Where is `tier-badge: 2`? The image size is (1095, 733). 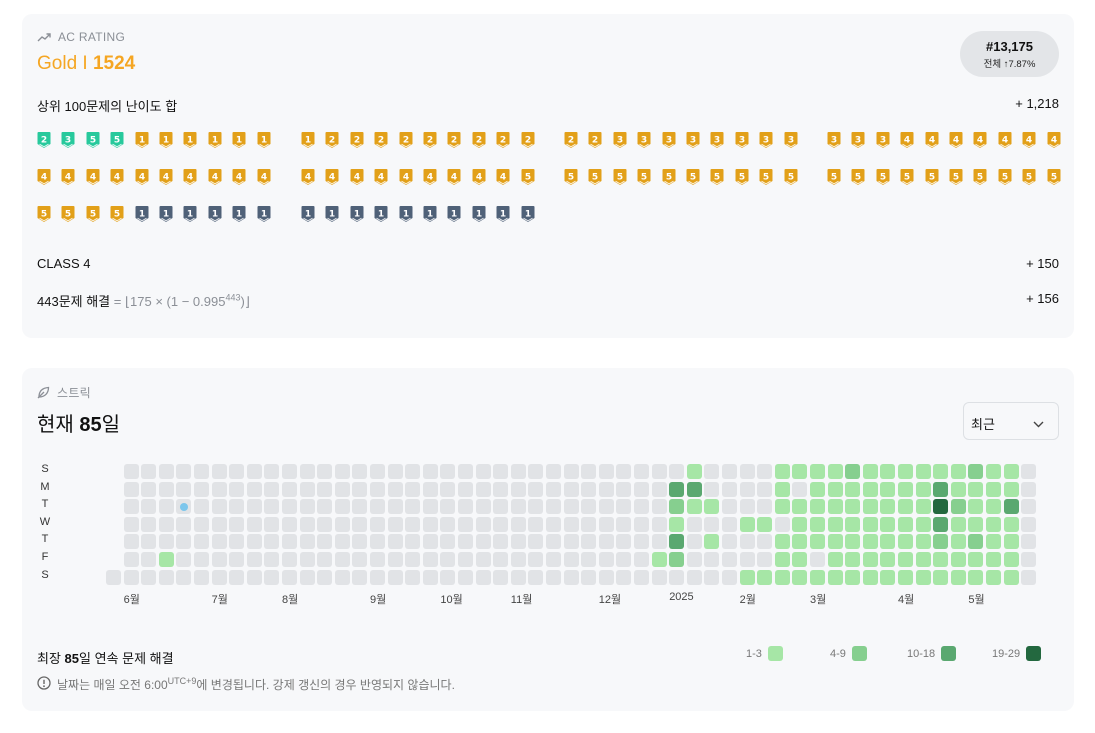 tier-badge: 2 is located at coordinates (381, 140).